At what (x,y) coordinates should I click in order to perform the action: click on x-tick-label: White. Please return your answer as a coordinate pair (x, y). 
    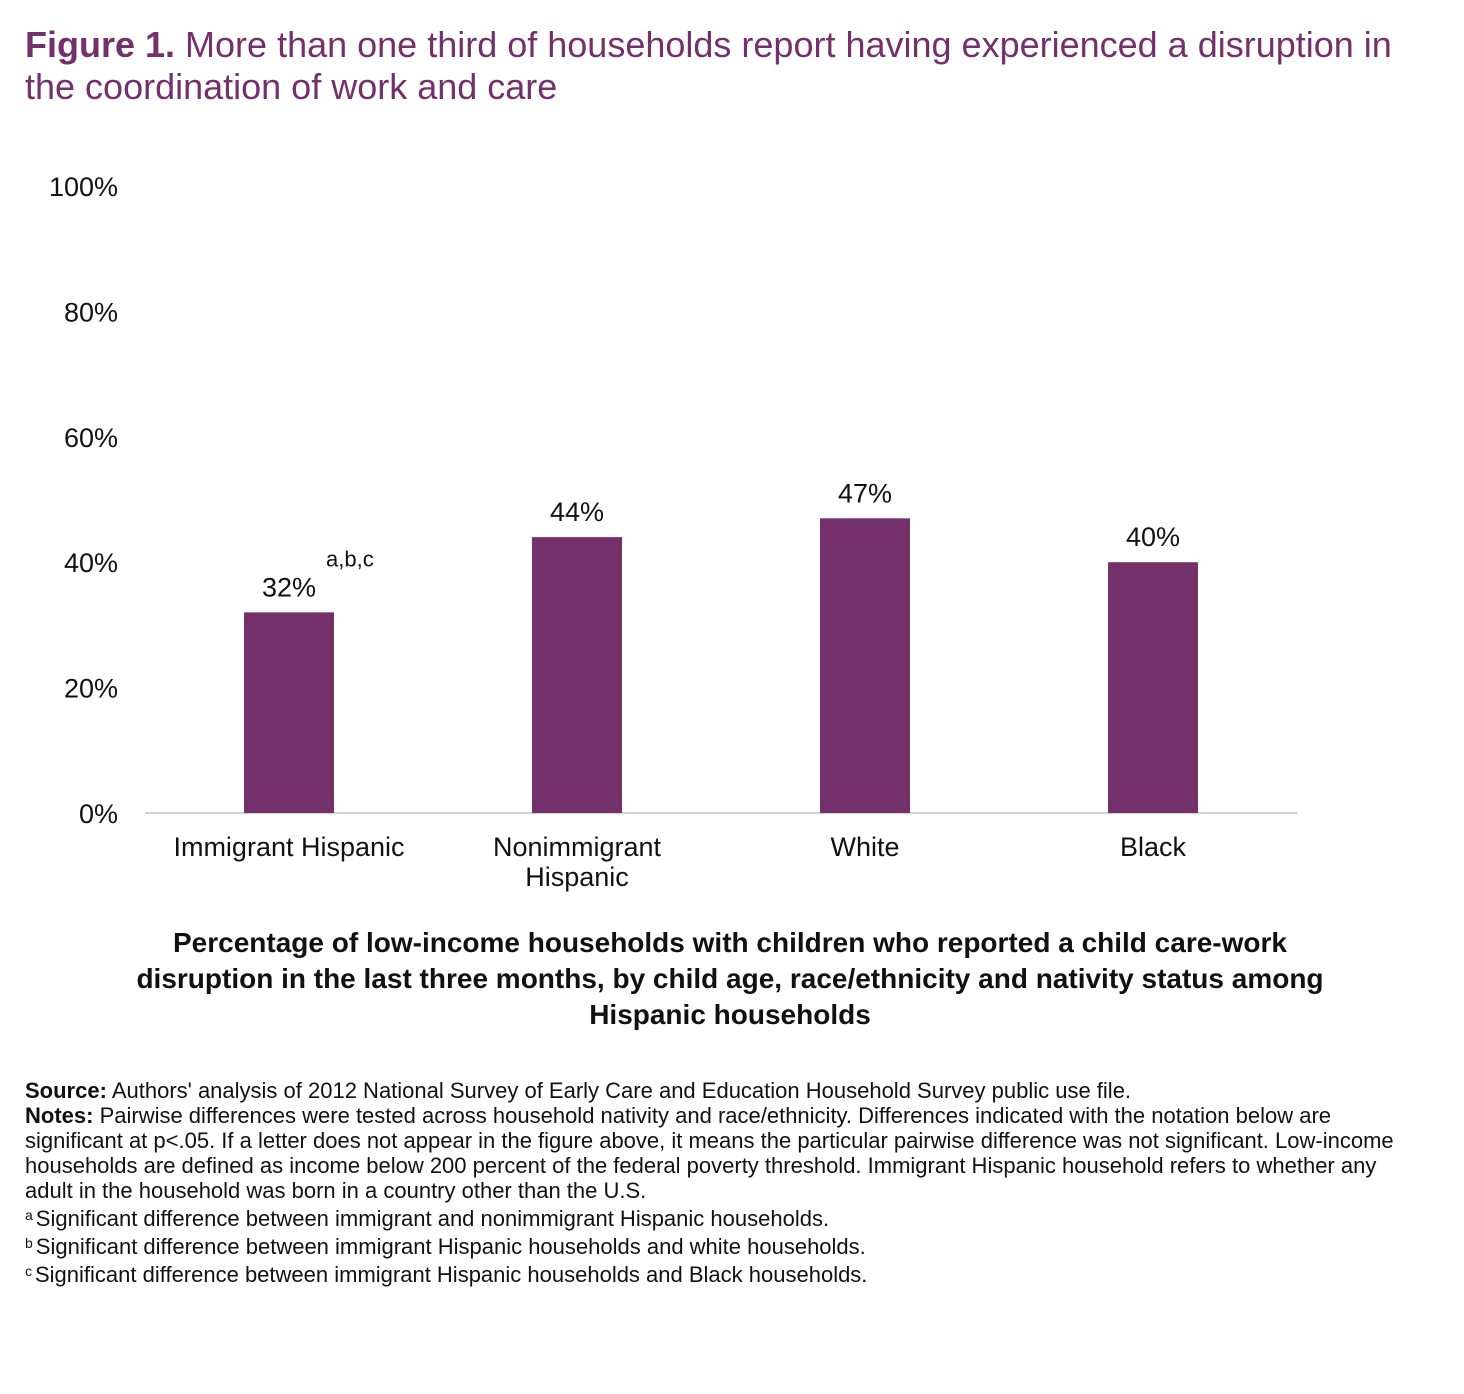
    Looking at the image, I should click on (865, 847).